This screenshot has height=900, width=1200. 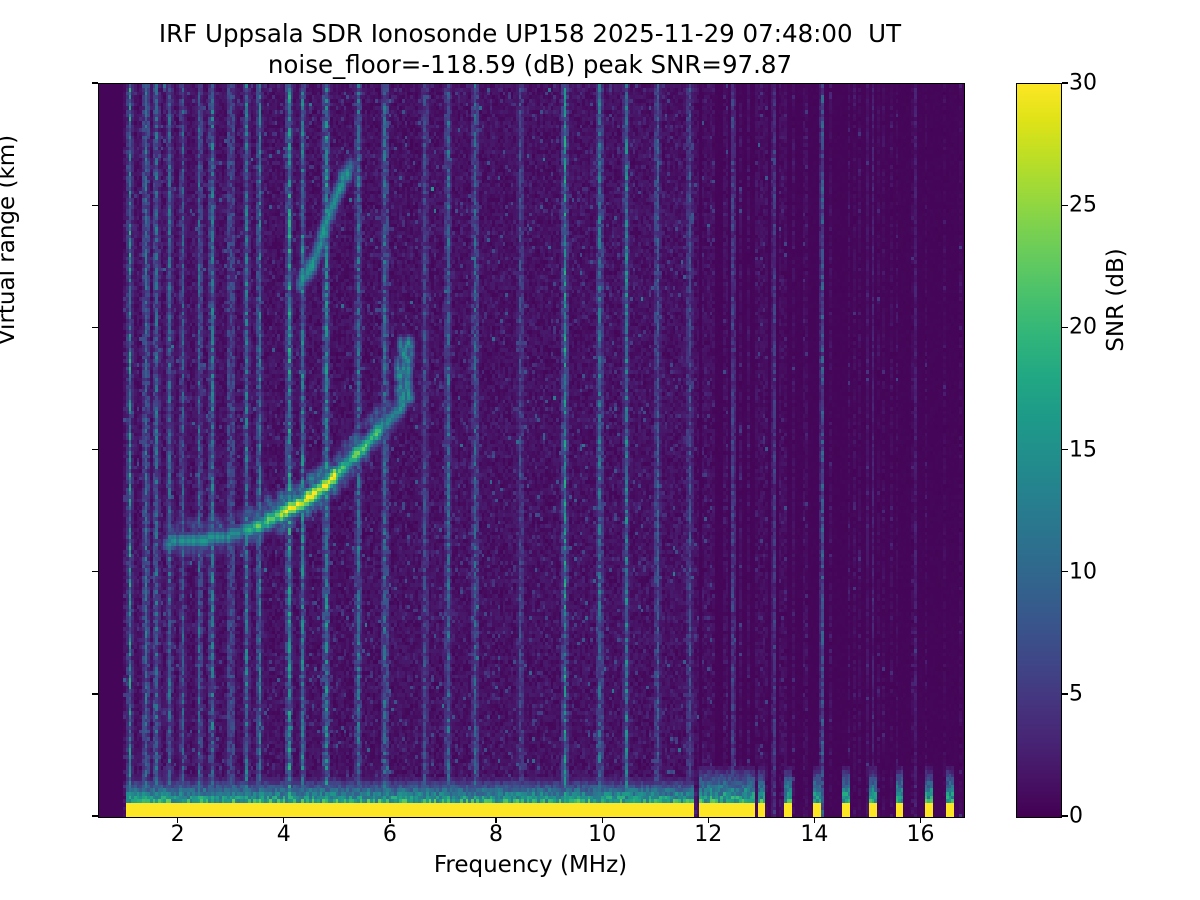 I want to click on colorbar-tick-label-10: 10, so click(x=1083, y=572).